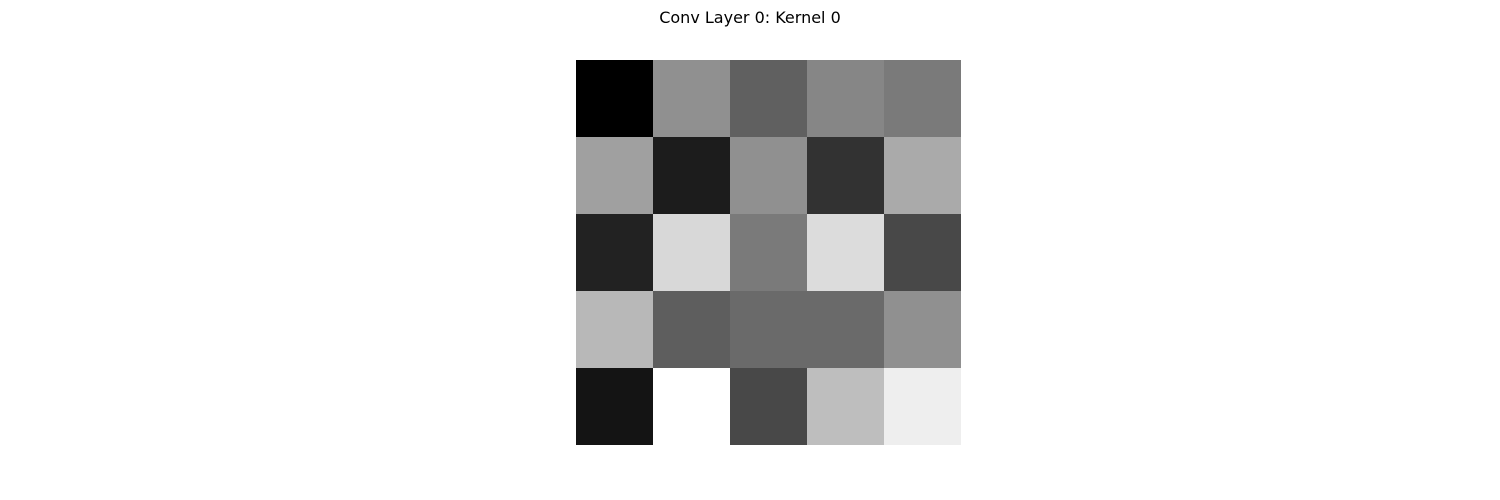 This screenshot has height=500, width=1500. What do you see at coordinates (614, 252) in the screenshot?
I see `heatmap-cell-r2-c0` at bounding box center [614, 252].